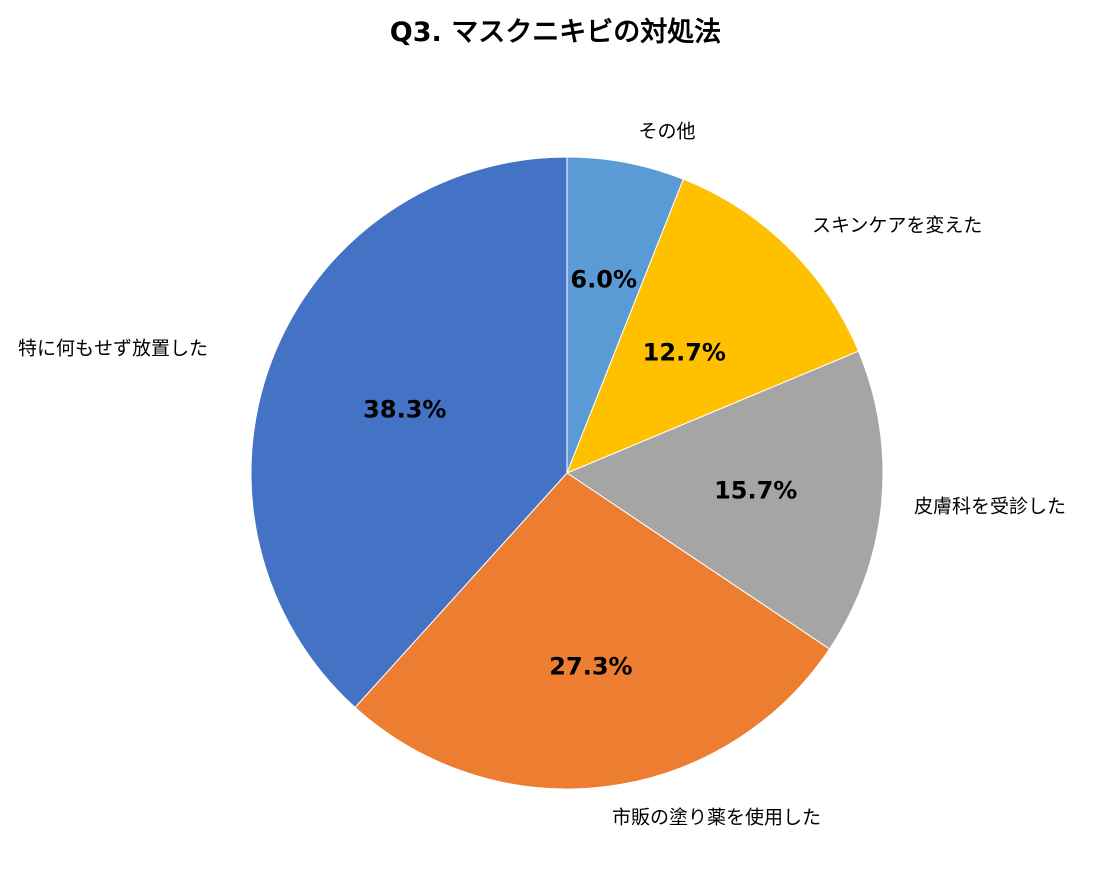  What do you see at coordinates (990, 507) in the screenshot?
I see `slice-category-label: 皮膚科を受診した` at bounding box center [990, 507].